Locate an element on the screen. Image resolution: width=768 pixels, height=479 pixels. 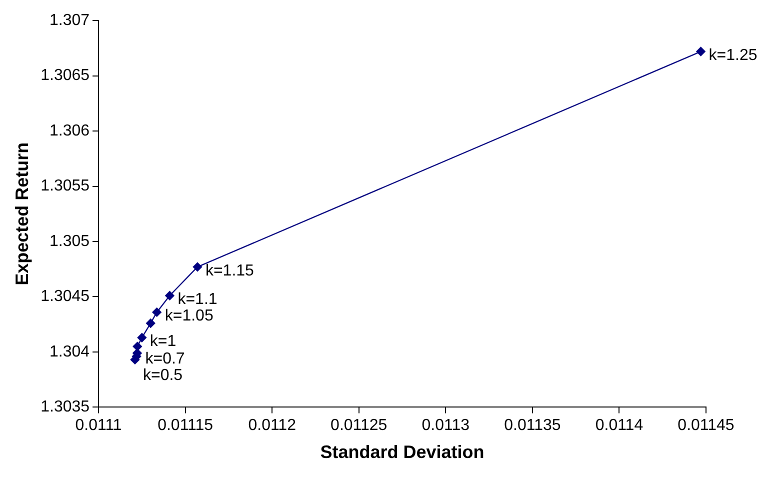
x-tick-label: 0.0112 is located at coordinates (272, 425).